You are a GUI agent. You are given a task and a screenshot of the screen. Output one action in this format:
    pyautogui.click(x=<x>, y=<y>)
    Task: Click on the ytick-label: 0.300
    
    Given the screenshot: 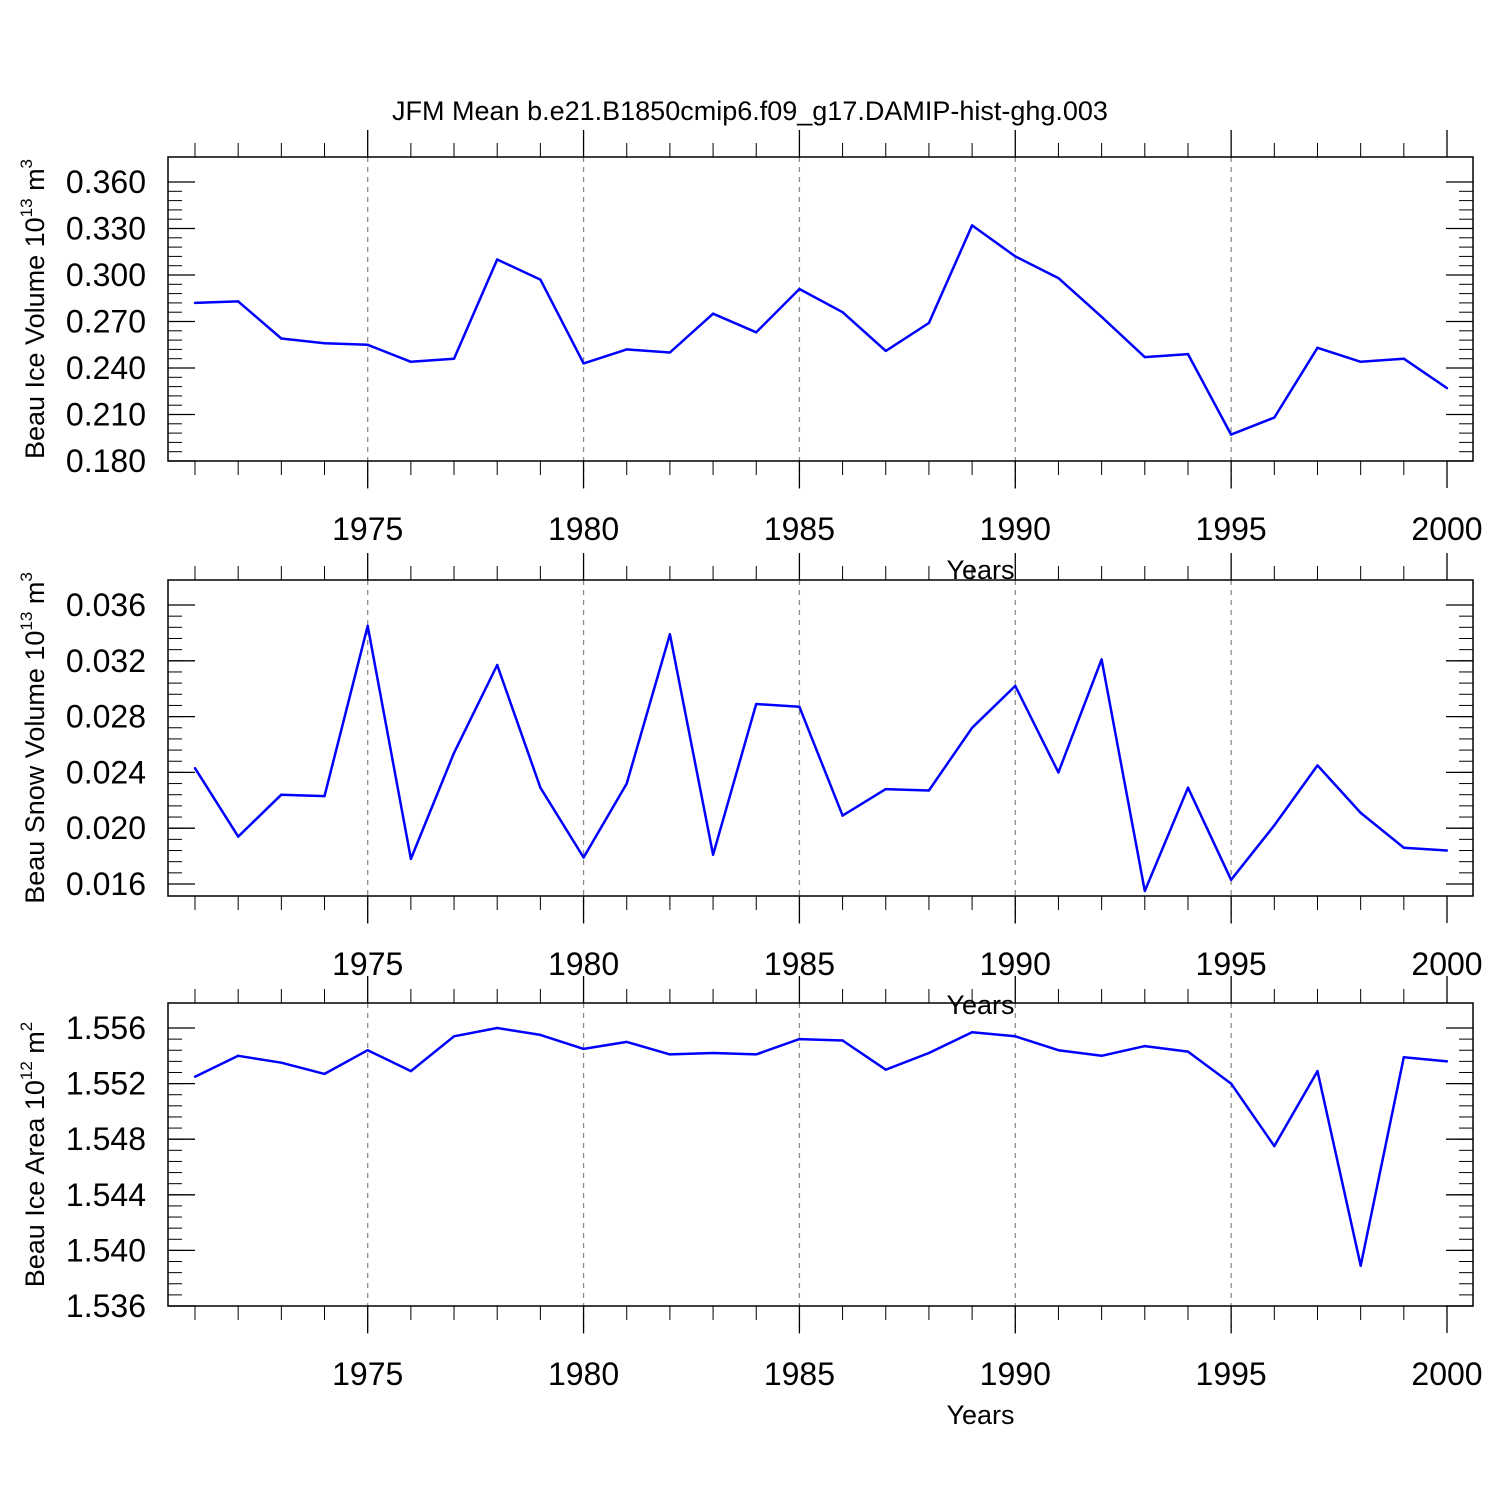 What is the action you would take?
    pyautogui.click(x=106, y=275)
    